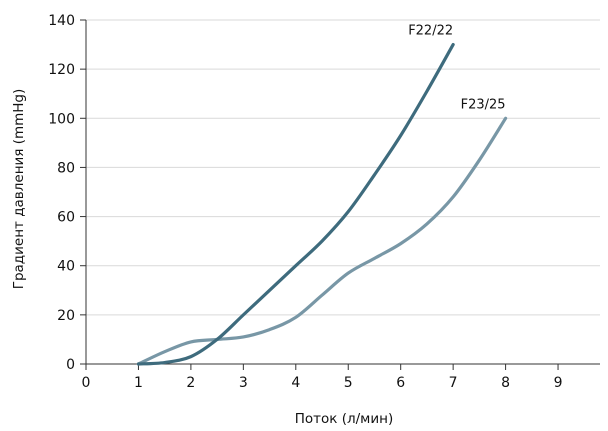 This screenshot has width=608, height=431. I want to click on y-tick-label-40: 40, so click(66, 267).